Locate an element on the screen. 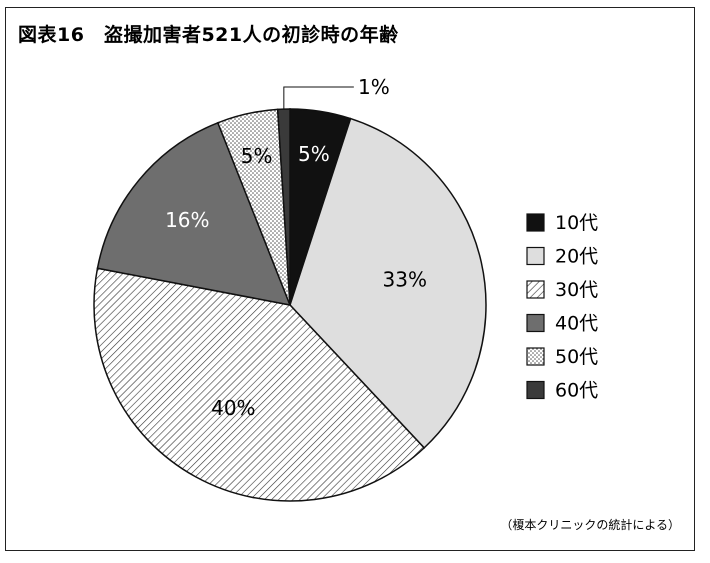 This screenshot has height=563, width=710. legend-label-40: 40代 is located at coordinates (576, 324).